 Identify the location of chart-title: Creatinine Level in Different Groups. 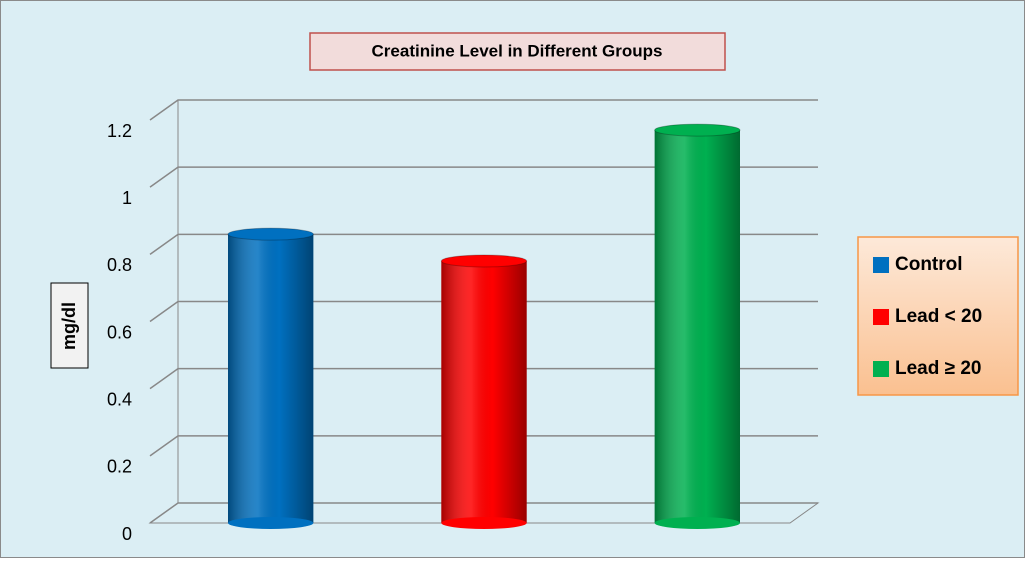
(517, 50).